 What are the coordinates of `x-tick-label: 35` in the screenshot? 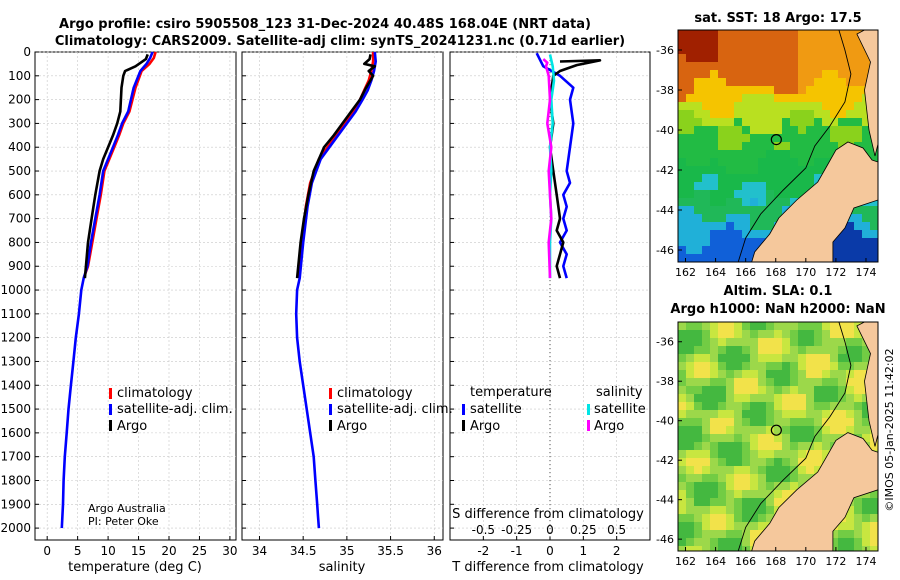 It's located at (346, 551).